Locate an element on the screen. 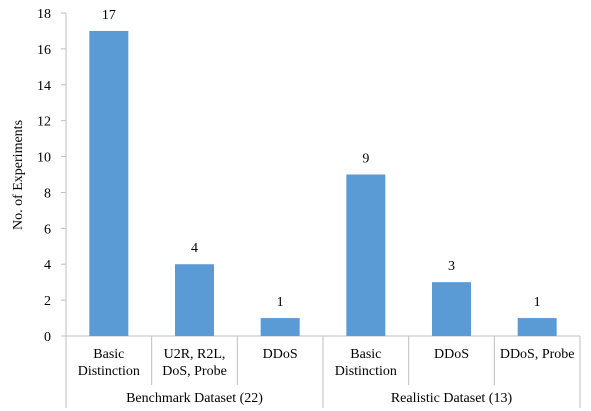 The width and height of the screenshot is (591, 411). y-axis-ticks: 0 2 4 6 8 10 12 14 16 18 is located at coordinates (51, 176).